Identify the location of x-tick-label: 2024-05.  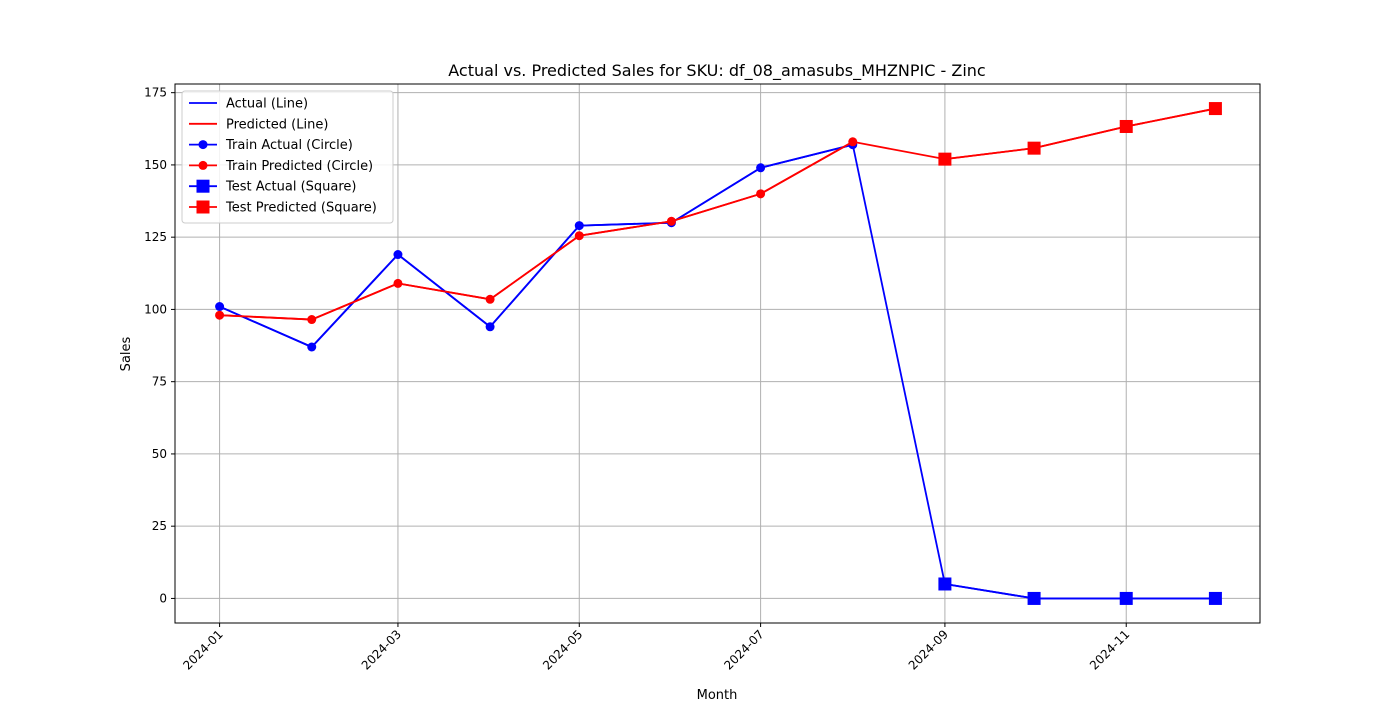
(562, 649).